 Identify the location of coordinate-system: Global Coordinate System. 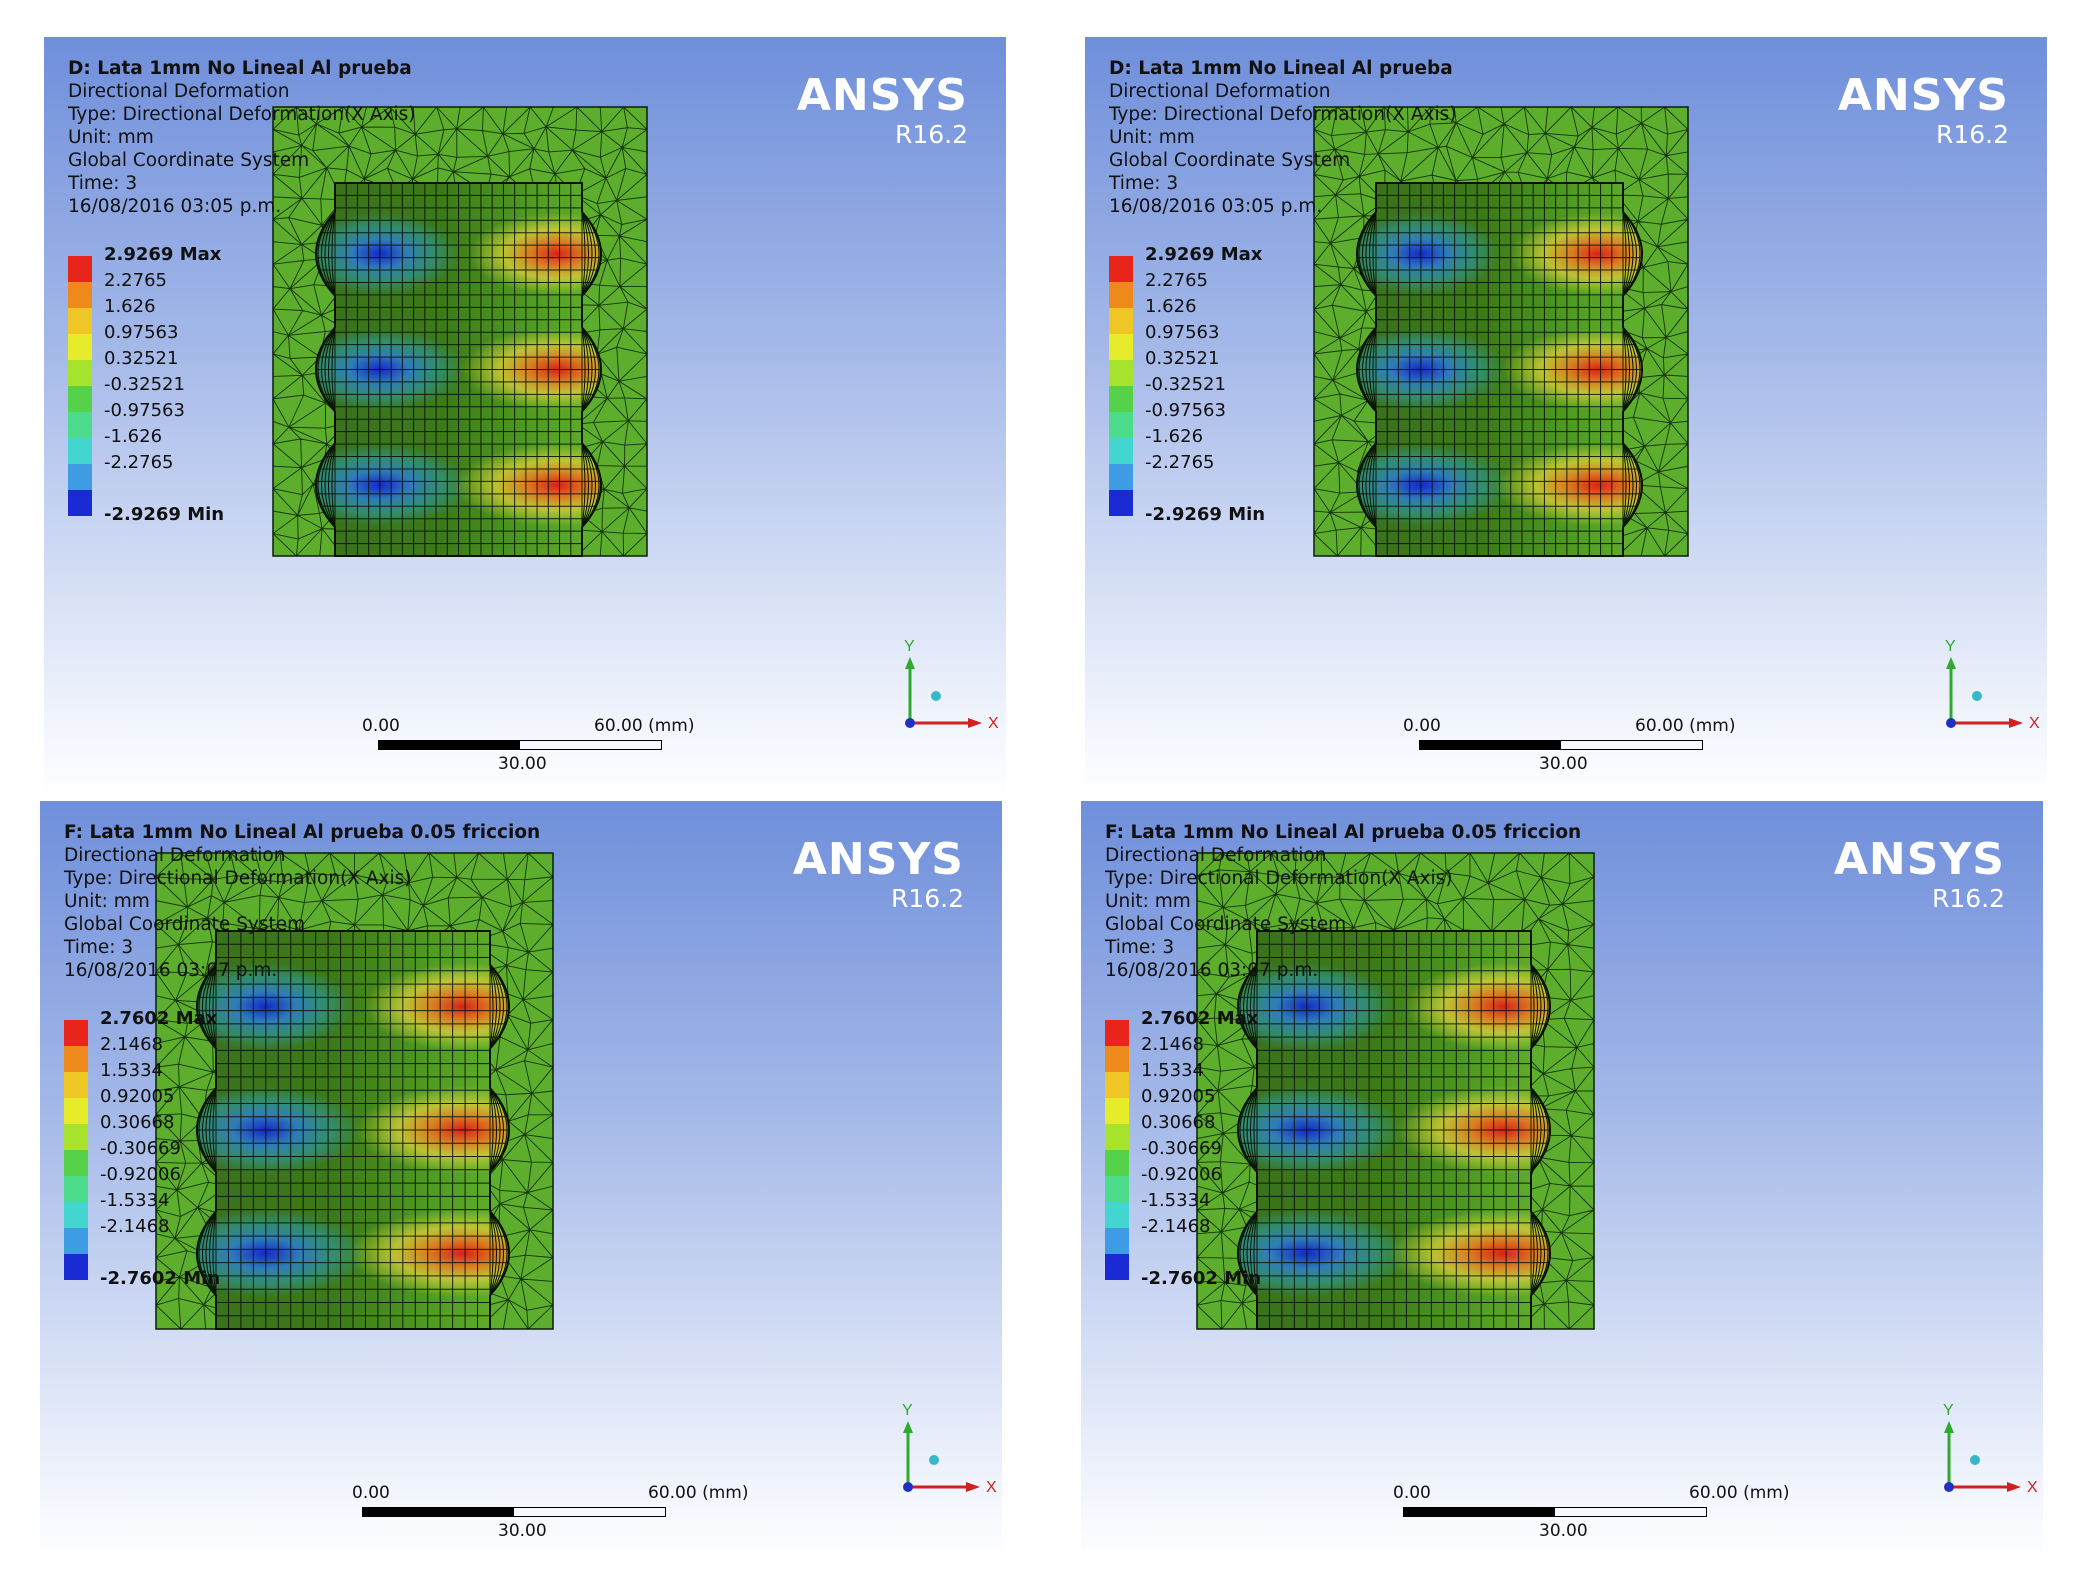
(1226, 924).